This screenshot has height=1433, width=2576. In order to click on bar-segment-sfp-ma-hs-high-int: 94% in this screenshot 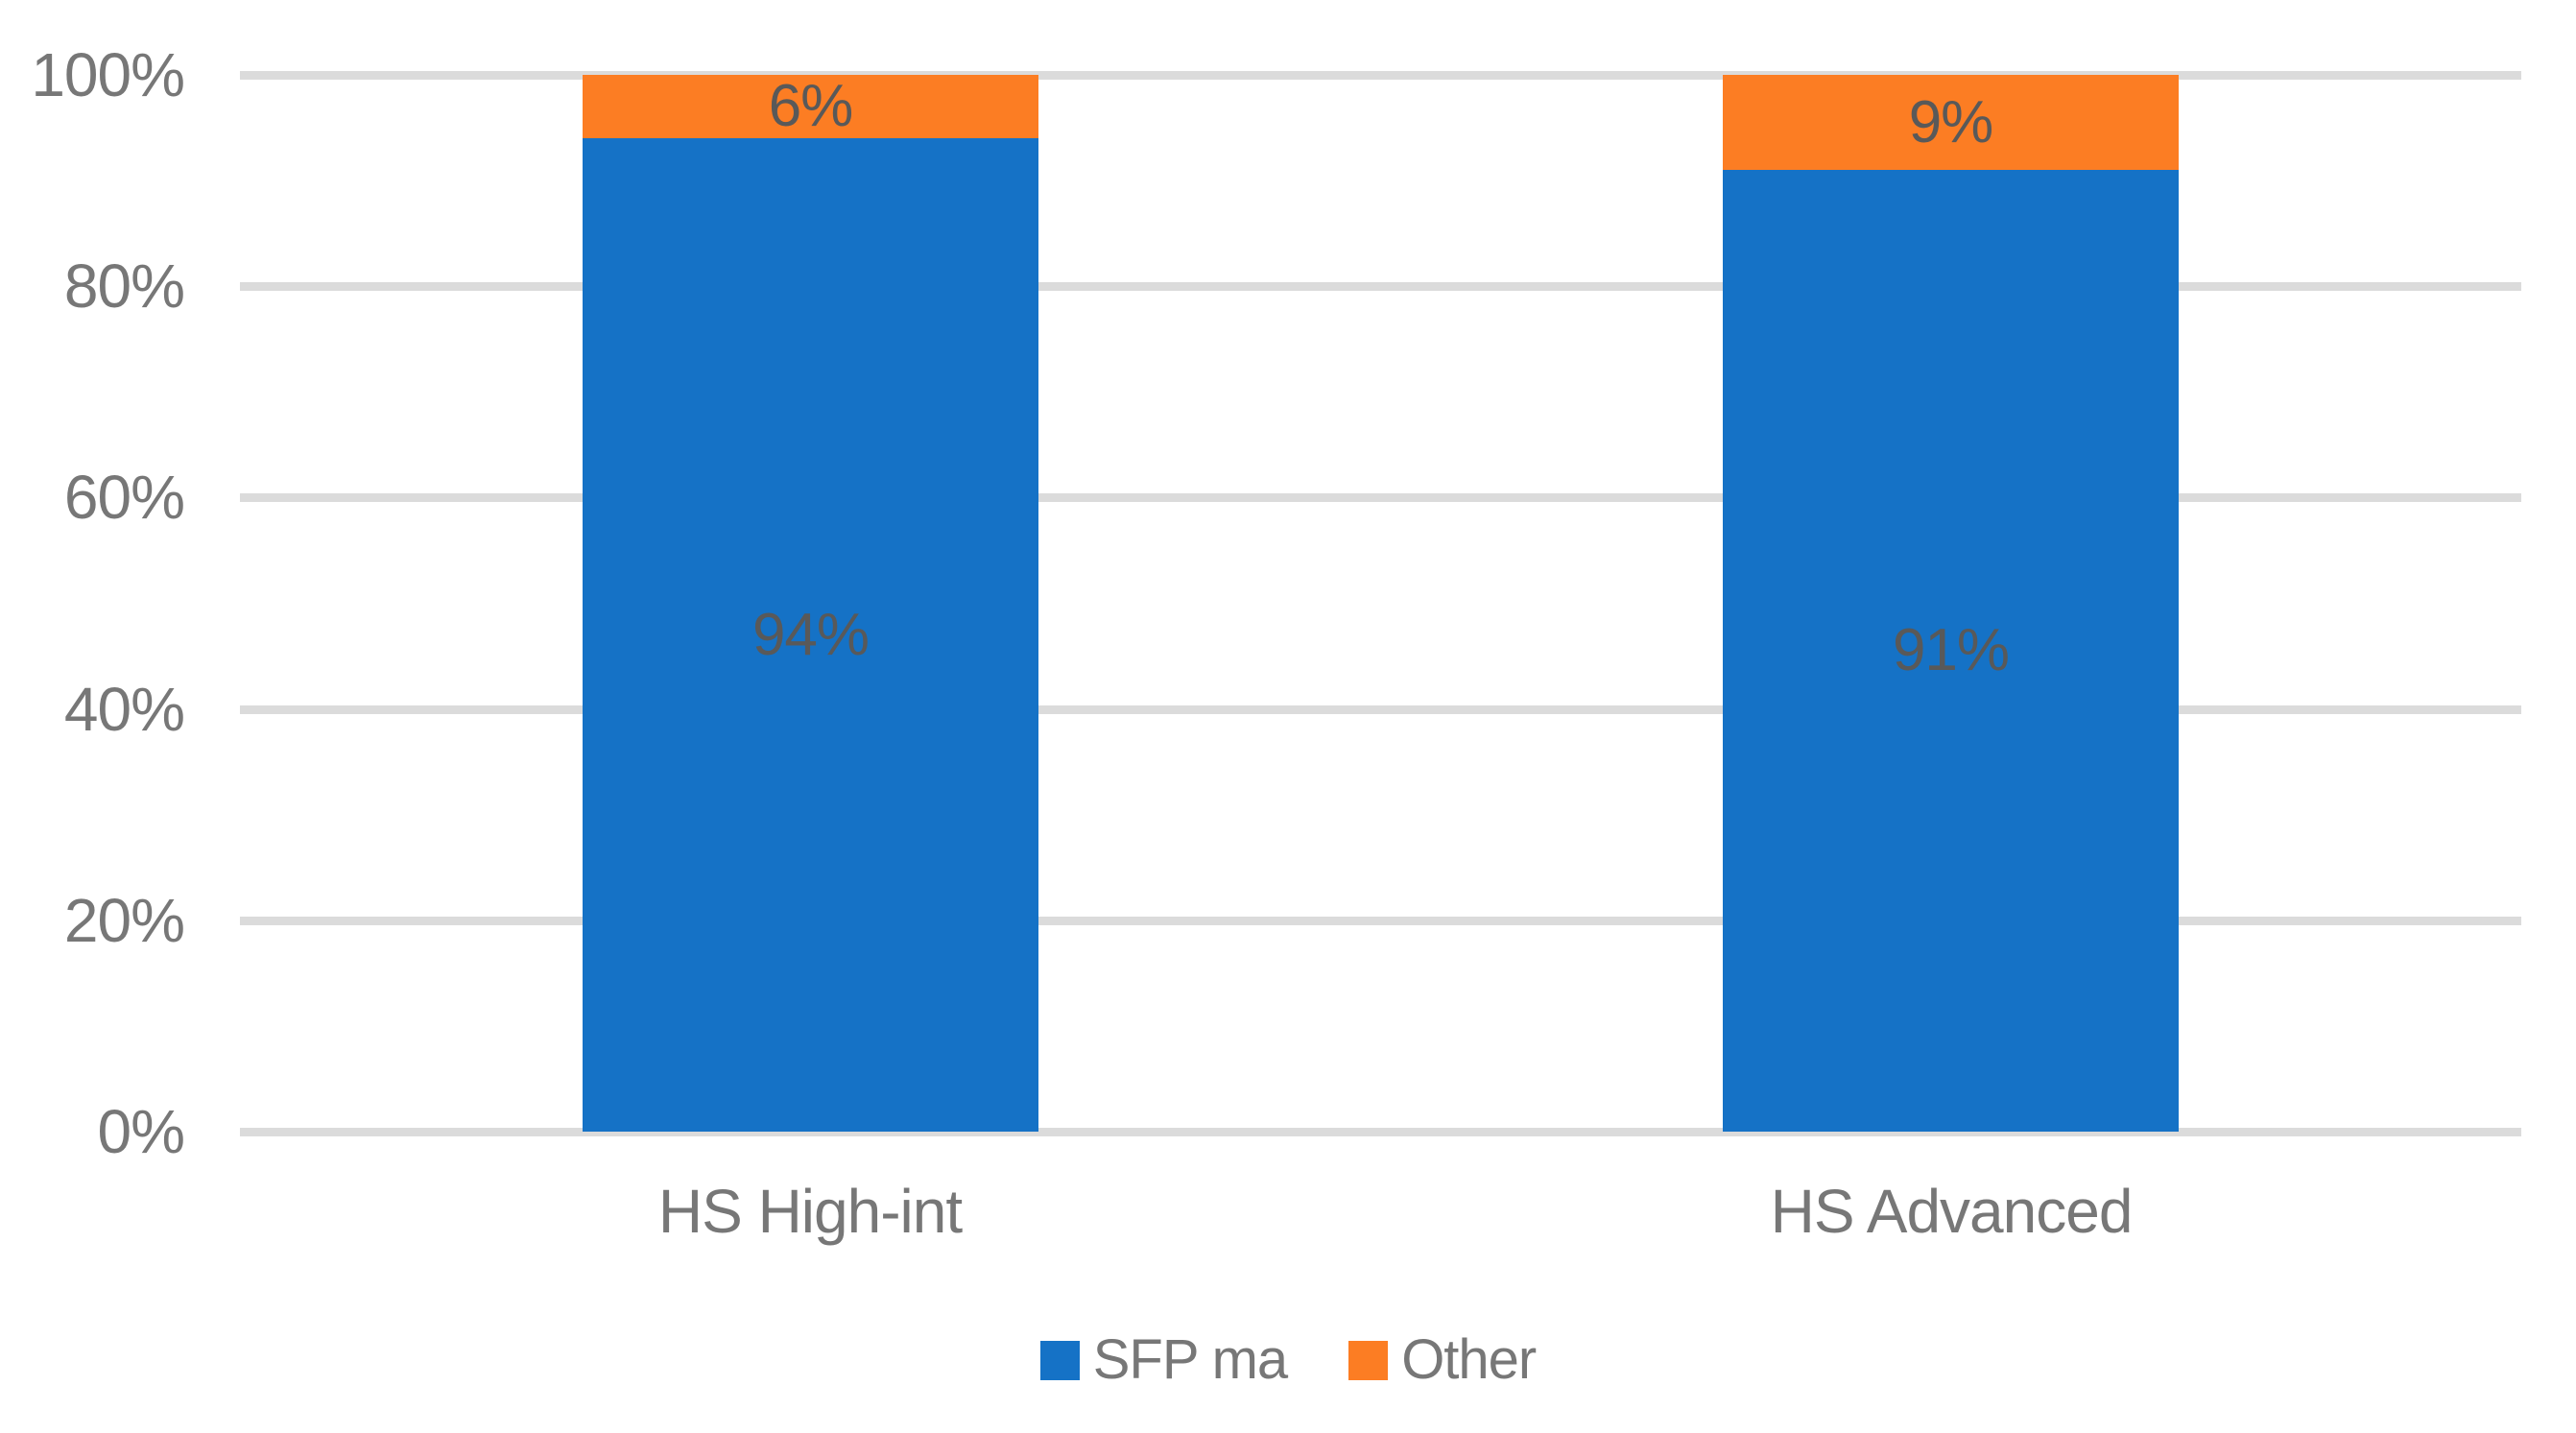, I will do `click(810, 635)`.